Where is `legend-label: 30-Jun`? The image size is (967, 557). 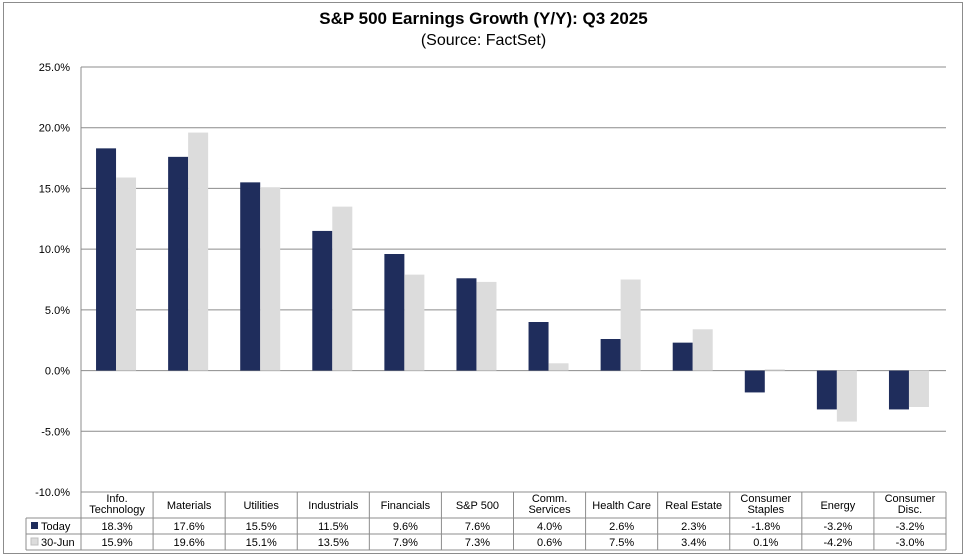 legend-label: 30-Jun is located at coordinates (58, 543).